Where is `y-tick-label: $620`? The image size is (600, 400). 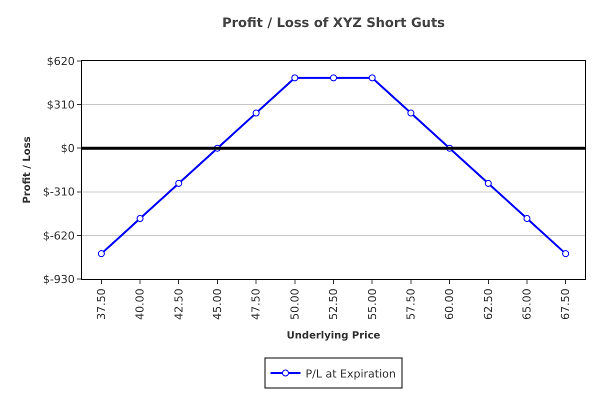 y-tick-label: $620 is located at coordinates (60, 61).